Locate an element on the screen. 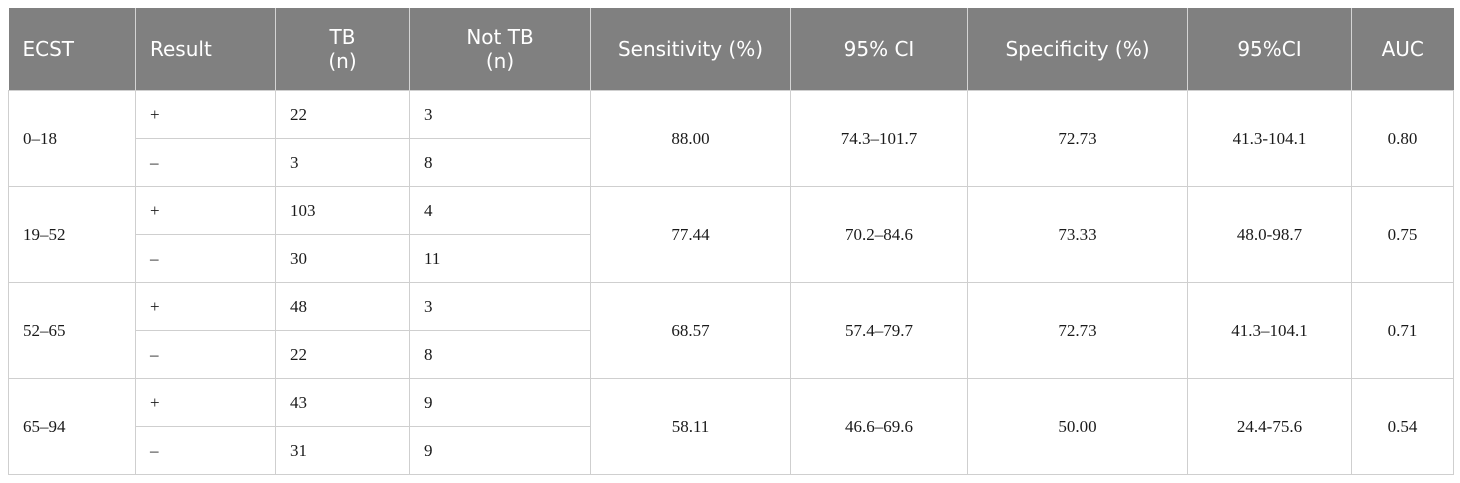  auc-cell: 0.75 is located at coordinates (1402, 234).